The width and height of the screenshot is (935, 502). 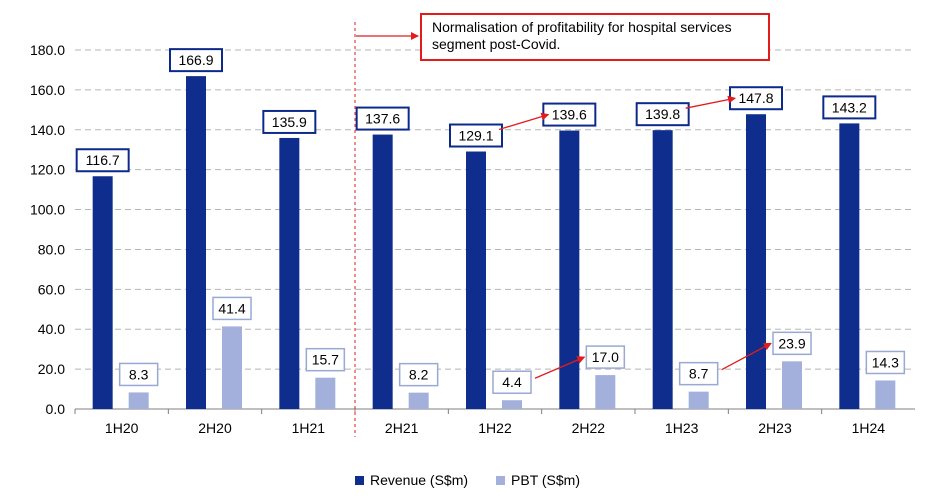 I want to click on revenue-data-label: 129.1, so click(x=475, y=136).